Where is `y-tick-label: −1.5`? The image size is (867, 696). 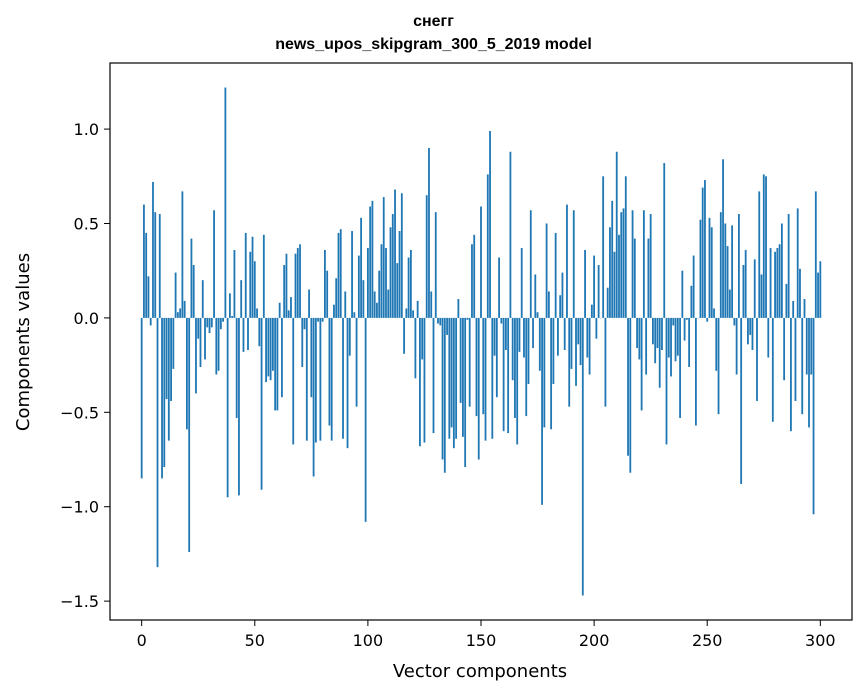 y-tick-label: −1.5 is located at coordinates (79, 601).